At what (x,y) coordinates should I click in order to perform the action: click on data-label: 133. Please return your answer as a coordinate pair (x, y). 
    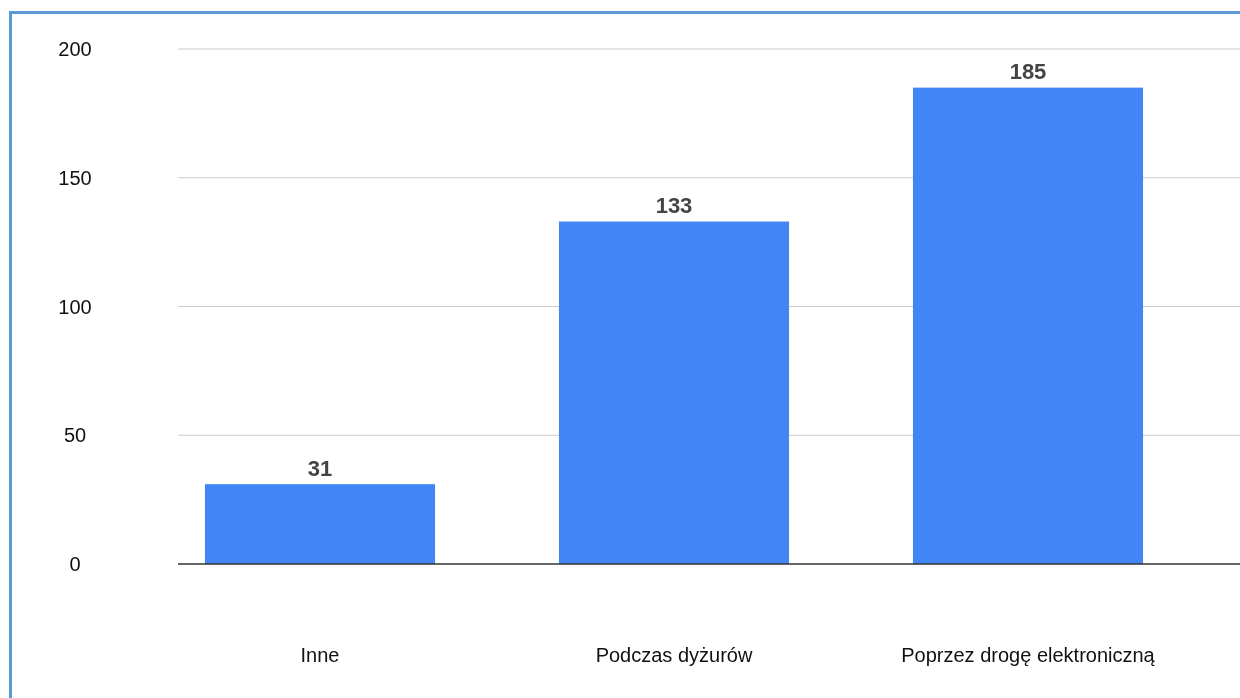
    Looking at the image, I should click on (674, 206).